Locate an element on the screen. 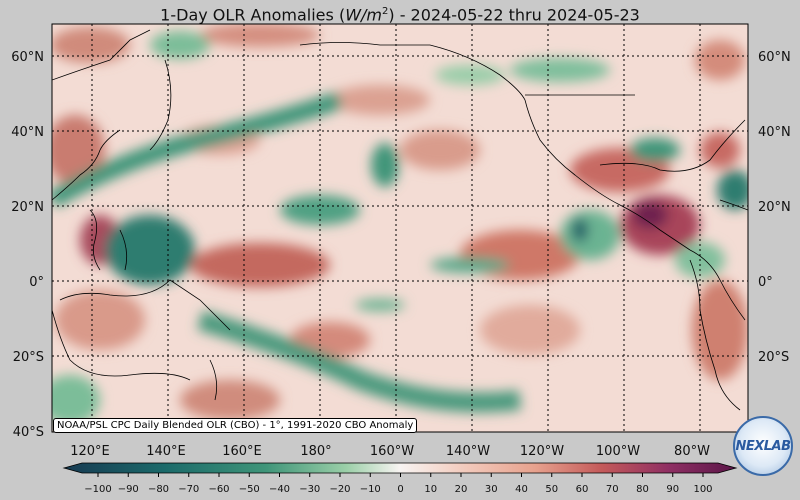 The height and width of the screenshot is (500, 800). colorbar-tick-label: −20 is located at coordinates (339, 489).